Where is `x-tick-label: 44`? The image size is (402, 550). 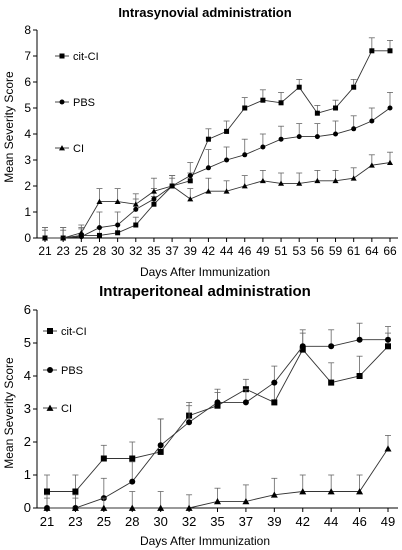
x-tick-label: 44 is located at coordinates (227, 251).